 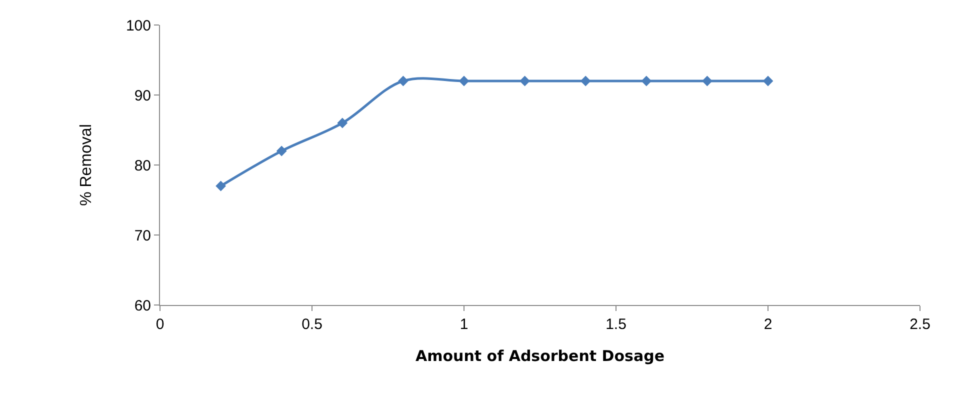 What do you see at coordinates (142, 305) in the screenshot?
I see `y-tick-label: 60` at bounding box center [142, 305].